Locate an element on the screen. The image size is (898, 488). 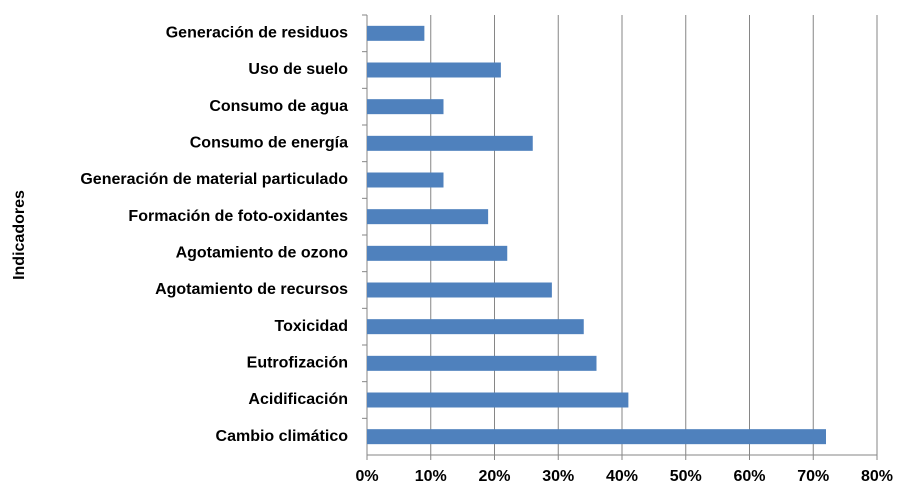
y-tick-label: Toxicidad is located at coordinates (312, 326).